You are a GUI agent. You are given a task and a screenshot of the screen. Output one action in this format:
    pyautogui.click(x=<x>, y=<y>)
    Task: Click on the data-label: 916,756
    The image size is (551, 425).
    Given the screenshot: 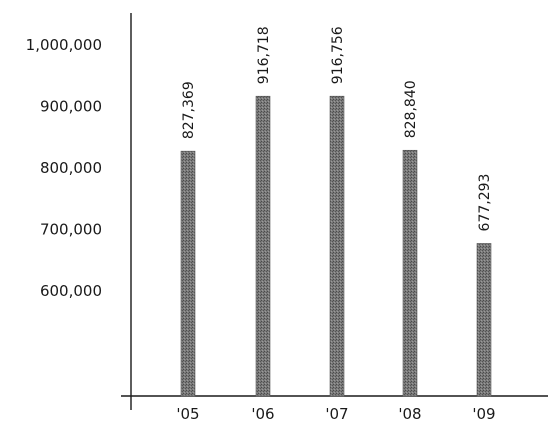 What is the action you would take?
    pyautogui.click(x=338, y=55)
    